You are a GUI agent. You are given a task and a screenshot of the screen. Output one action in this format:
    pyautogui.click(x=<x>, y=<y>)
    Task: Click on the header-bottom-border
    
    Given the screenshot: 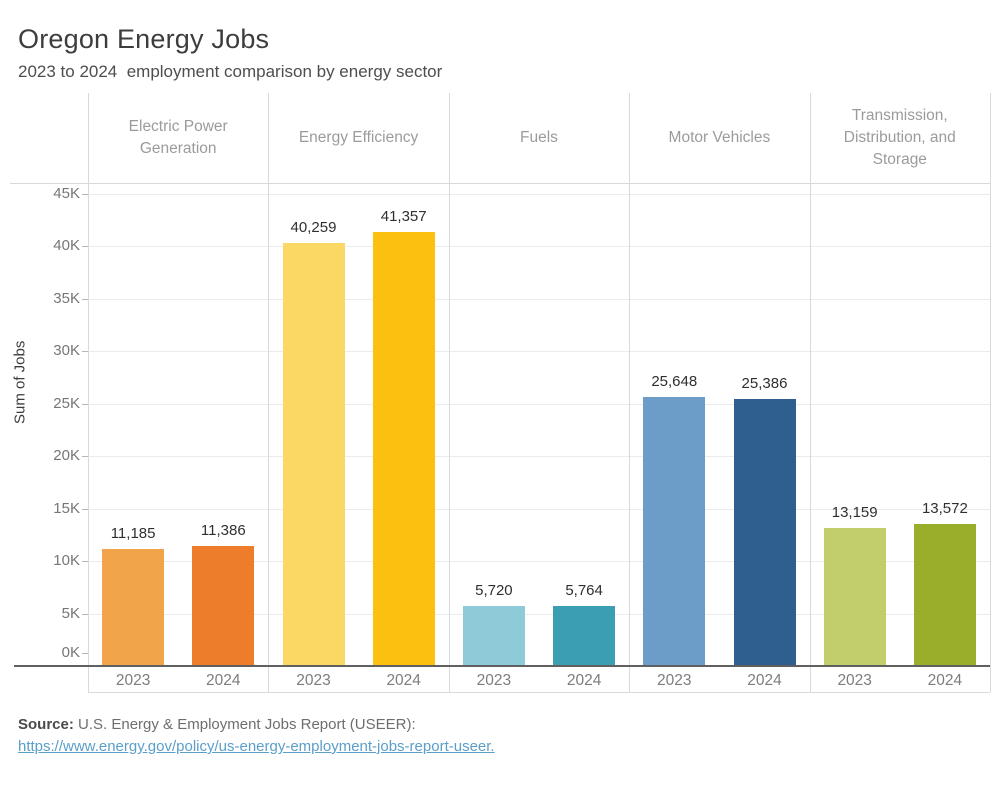 What is the action you would take?
    pyautogui.click(x=500, y=183)
    